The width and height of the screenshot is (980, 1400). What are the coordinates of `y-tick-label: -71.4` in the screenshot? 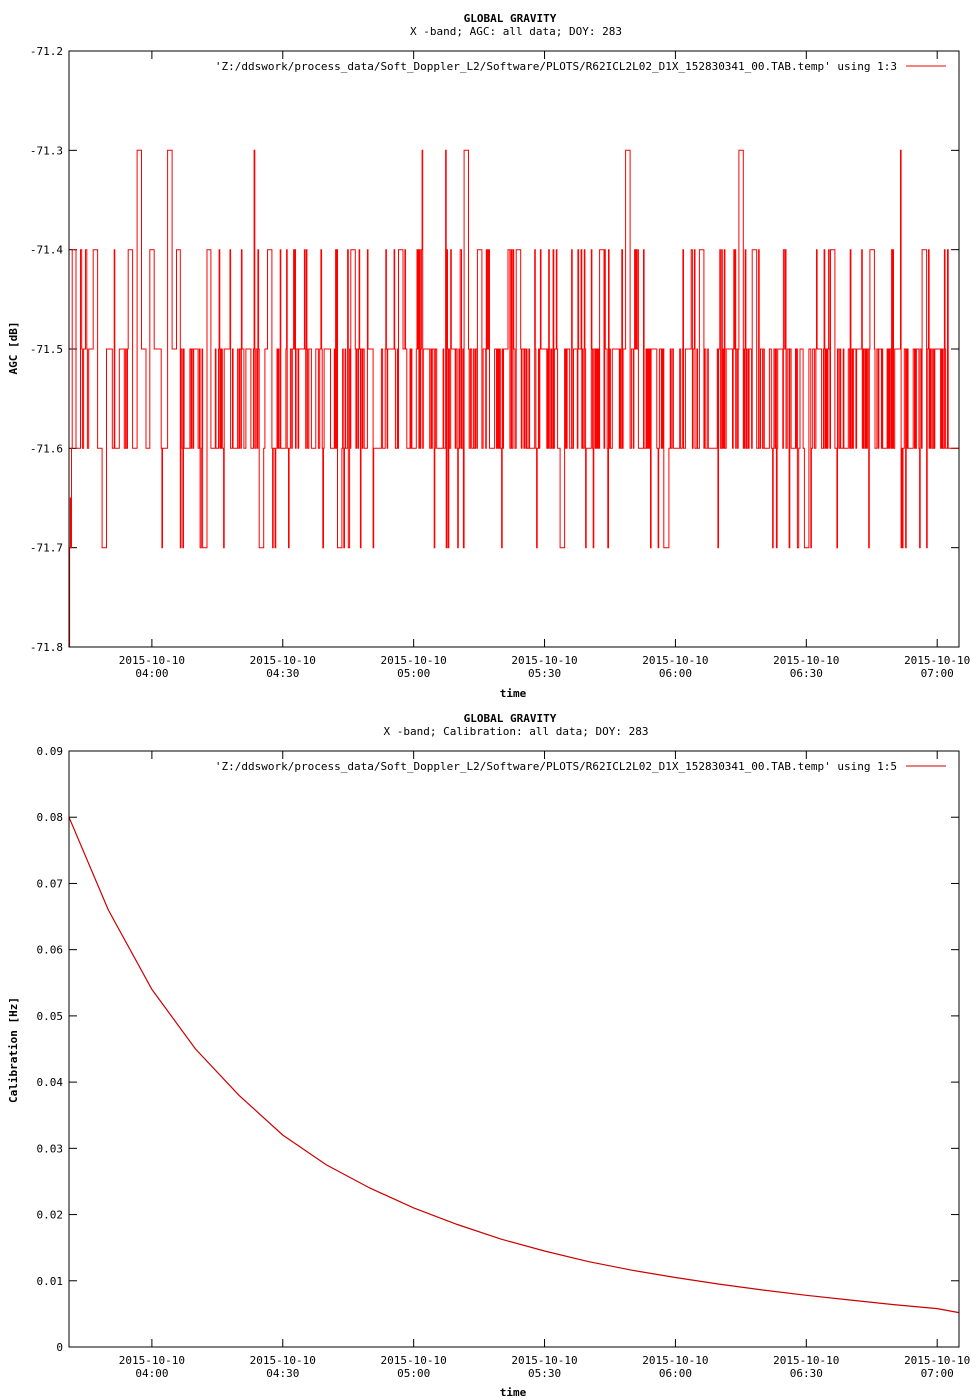 It's located at (46, 250).